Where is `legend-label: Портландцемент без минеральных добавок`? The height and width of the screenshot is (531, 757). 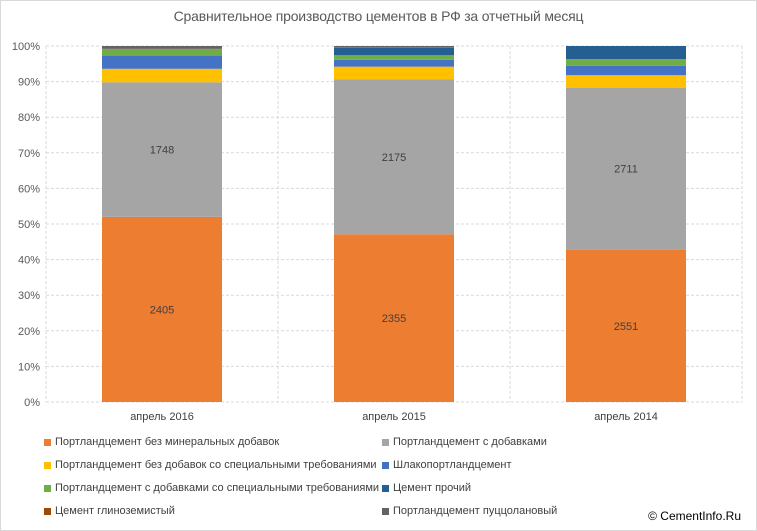
legend-label: Портландцемент без минеральных добавок is located at coordinates (167, 442).